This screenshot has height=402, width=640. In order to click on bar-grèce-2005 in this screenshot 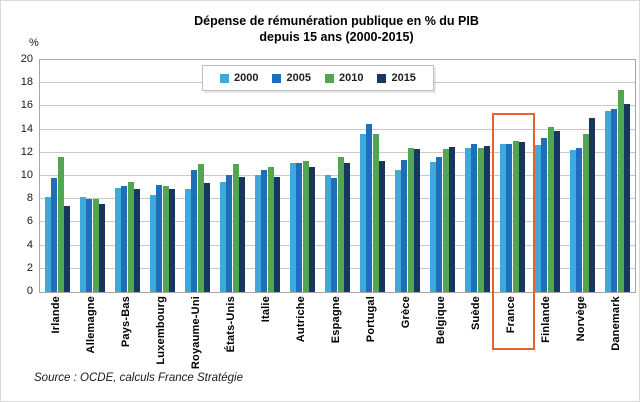, I will do `click(404, 225)`.